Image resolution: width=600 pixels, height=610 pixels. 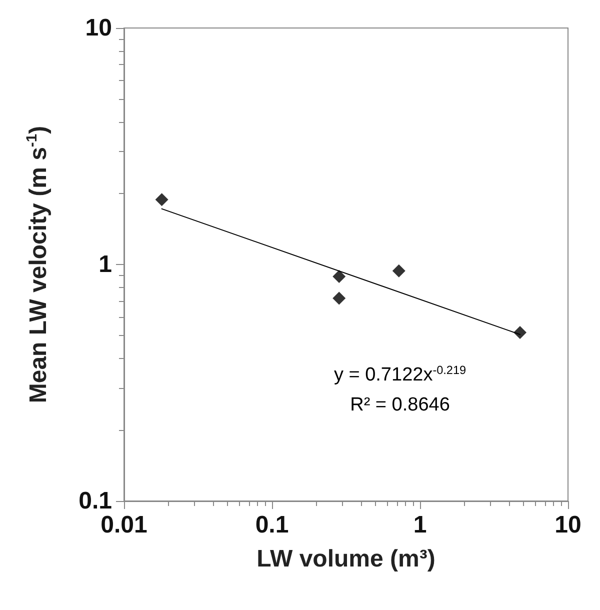 What do you see at coordinates (272, 525) in the screenshot?
I see `x-tick-label: 0.1` at bounding box center [272, 525].